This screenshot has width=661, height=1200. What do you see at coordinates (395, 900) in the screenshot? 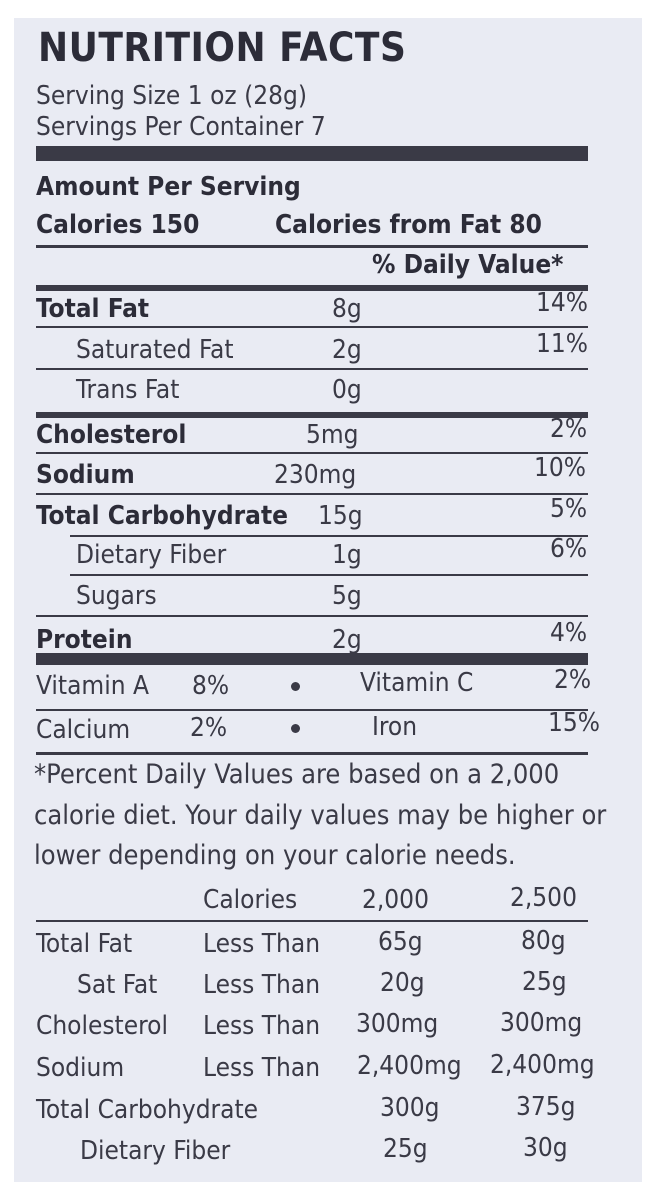
I see `ref-header-col1: 2,000` at bounding box center [395, 900].